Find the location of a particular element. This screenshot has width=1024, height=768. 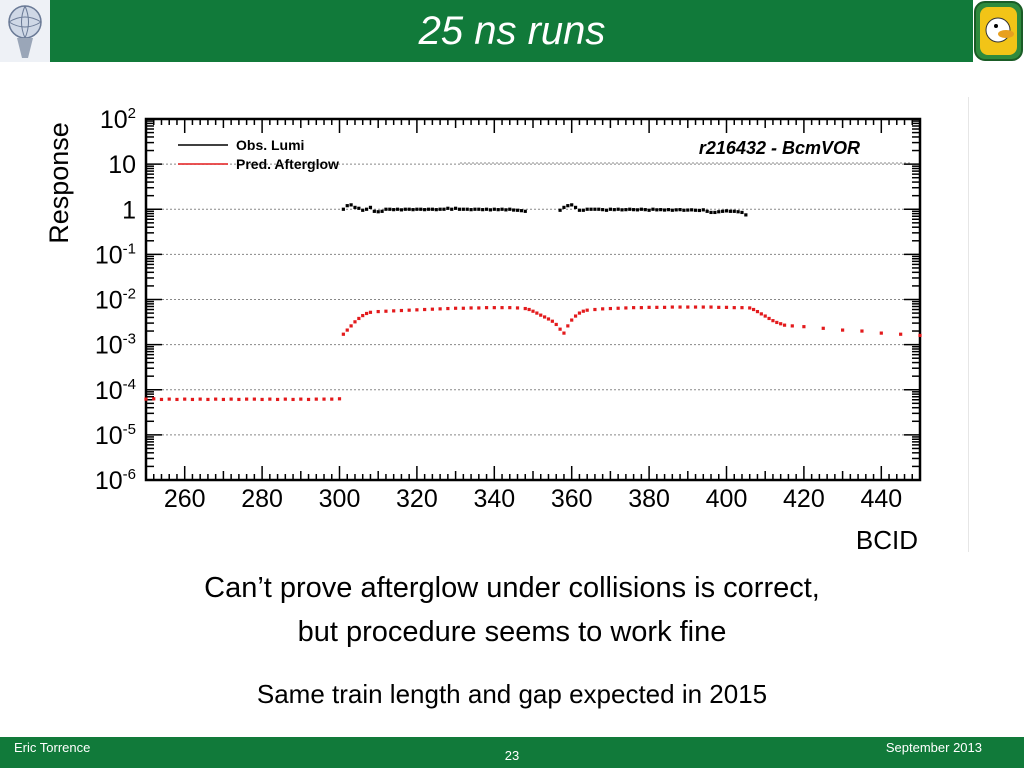

caption-line-2: but procedure seems to work fine is located at coordinates (512, 632).